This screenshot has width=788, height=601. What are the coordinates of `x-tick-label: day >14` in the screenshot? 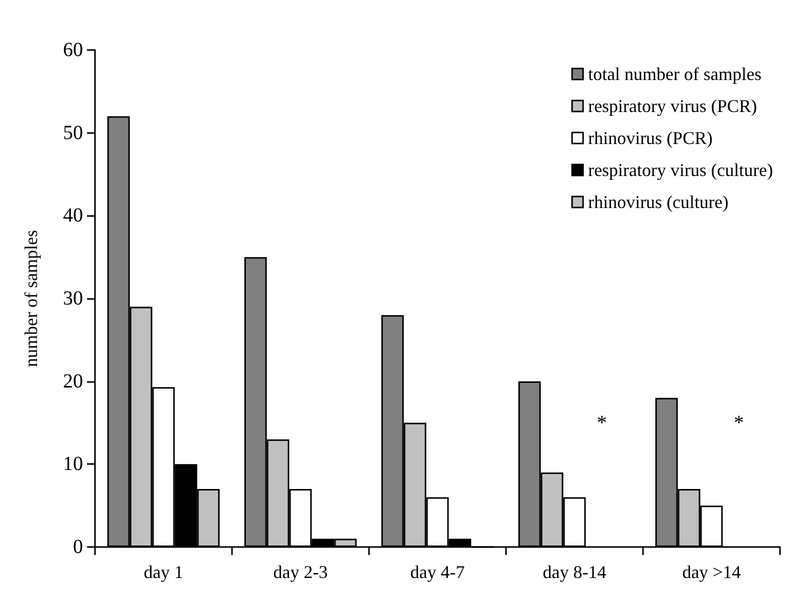 It's located at (711, 572).